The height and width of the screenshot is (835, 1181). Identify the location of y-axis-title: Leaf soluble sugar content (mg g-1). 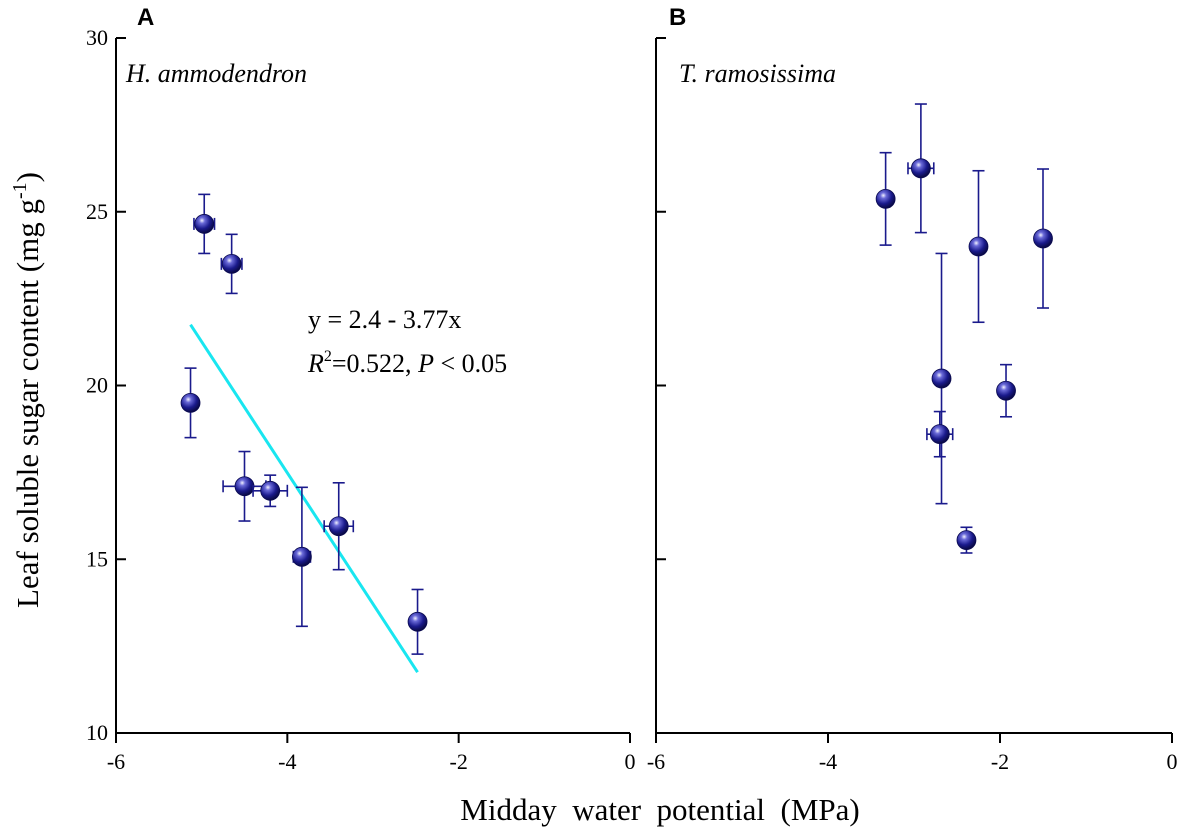
(27, 390).